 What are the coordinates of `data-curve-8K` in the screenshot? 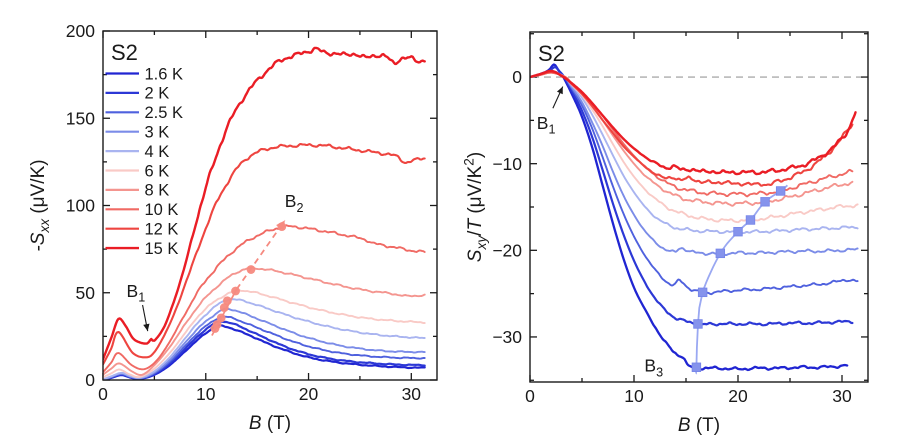 It's located at (264, 321).